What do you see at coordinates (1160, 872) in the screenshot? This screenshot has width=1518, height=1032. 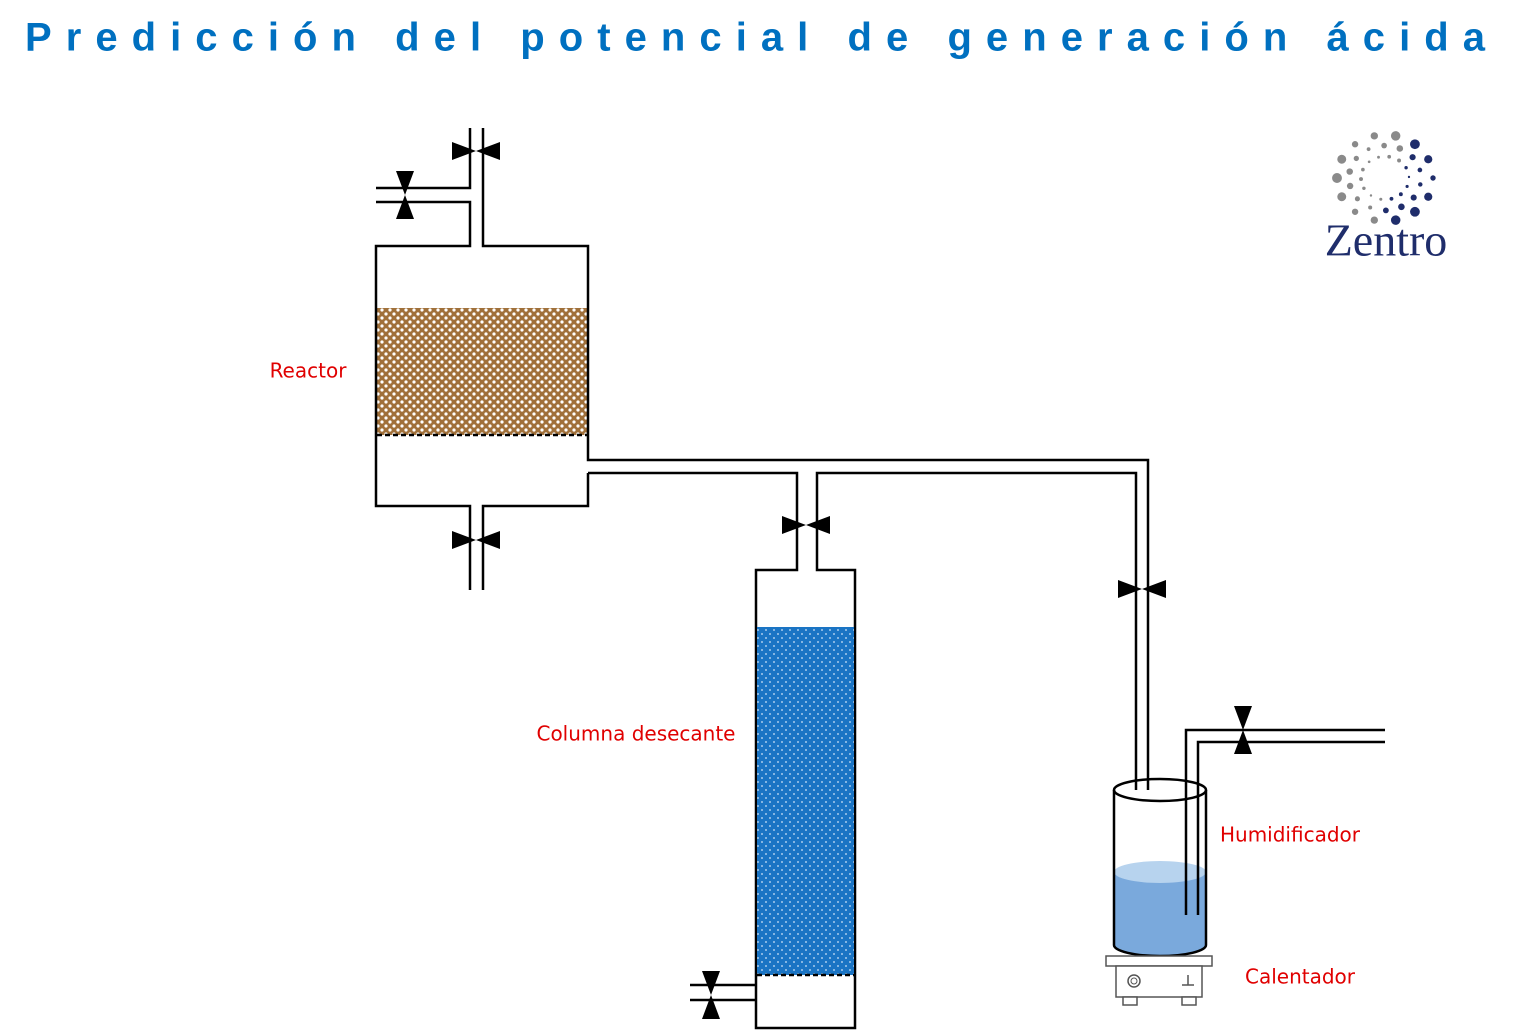 I see `water-surface` at bounding box center [1160, 872].